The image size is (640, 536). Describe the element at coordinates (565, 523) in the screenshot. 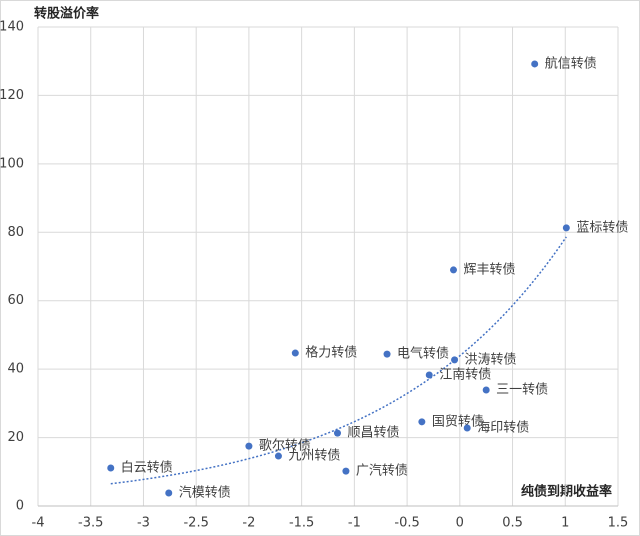

I see `x-tick-label: 1` at that location.